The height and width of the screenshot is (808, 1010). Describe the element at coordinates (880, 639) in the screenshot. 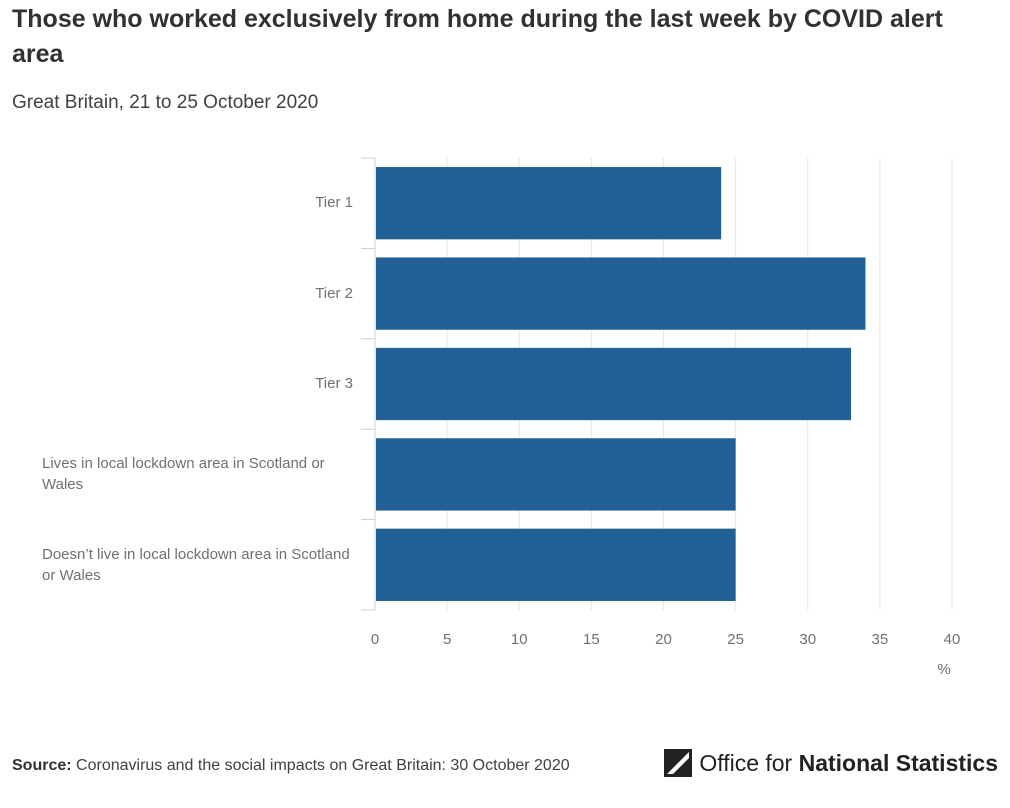

I see `x-tick-label: 35` at that location.